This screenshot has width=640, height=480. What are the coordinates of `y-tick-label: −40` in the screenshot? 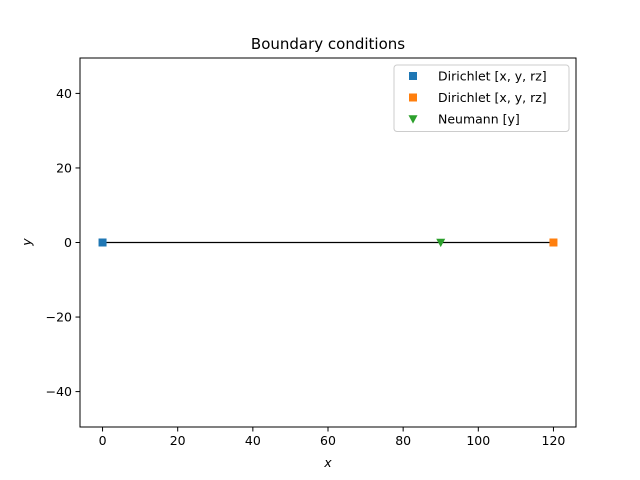 It's located at (59, 391).